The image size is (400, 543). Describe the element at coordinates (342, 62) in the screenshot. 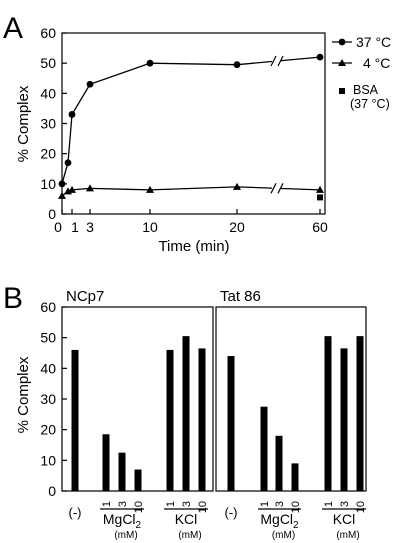

I see `legend-marker-triangle` at that location.